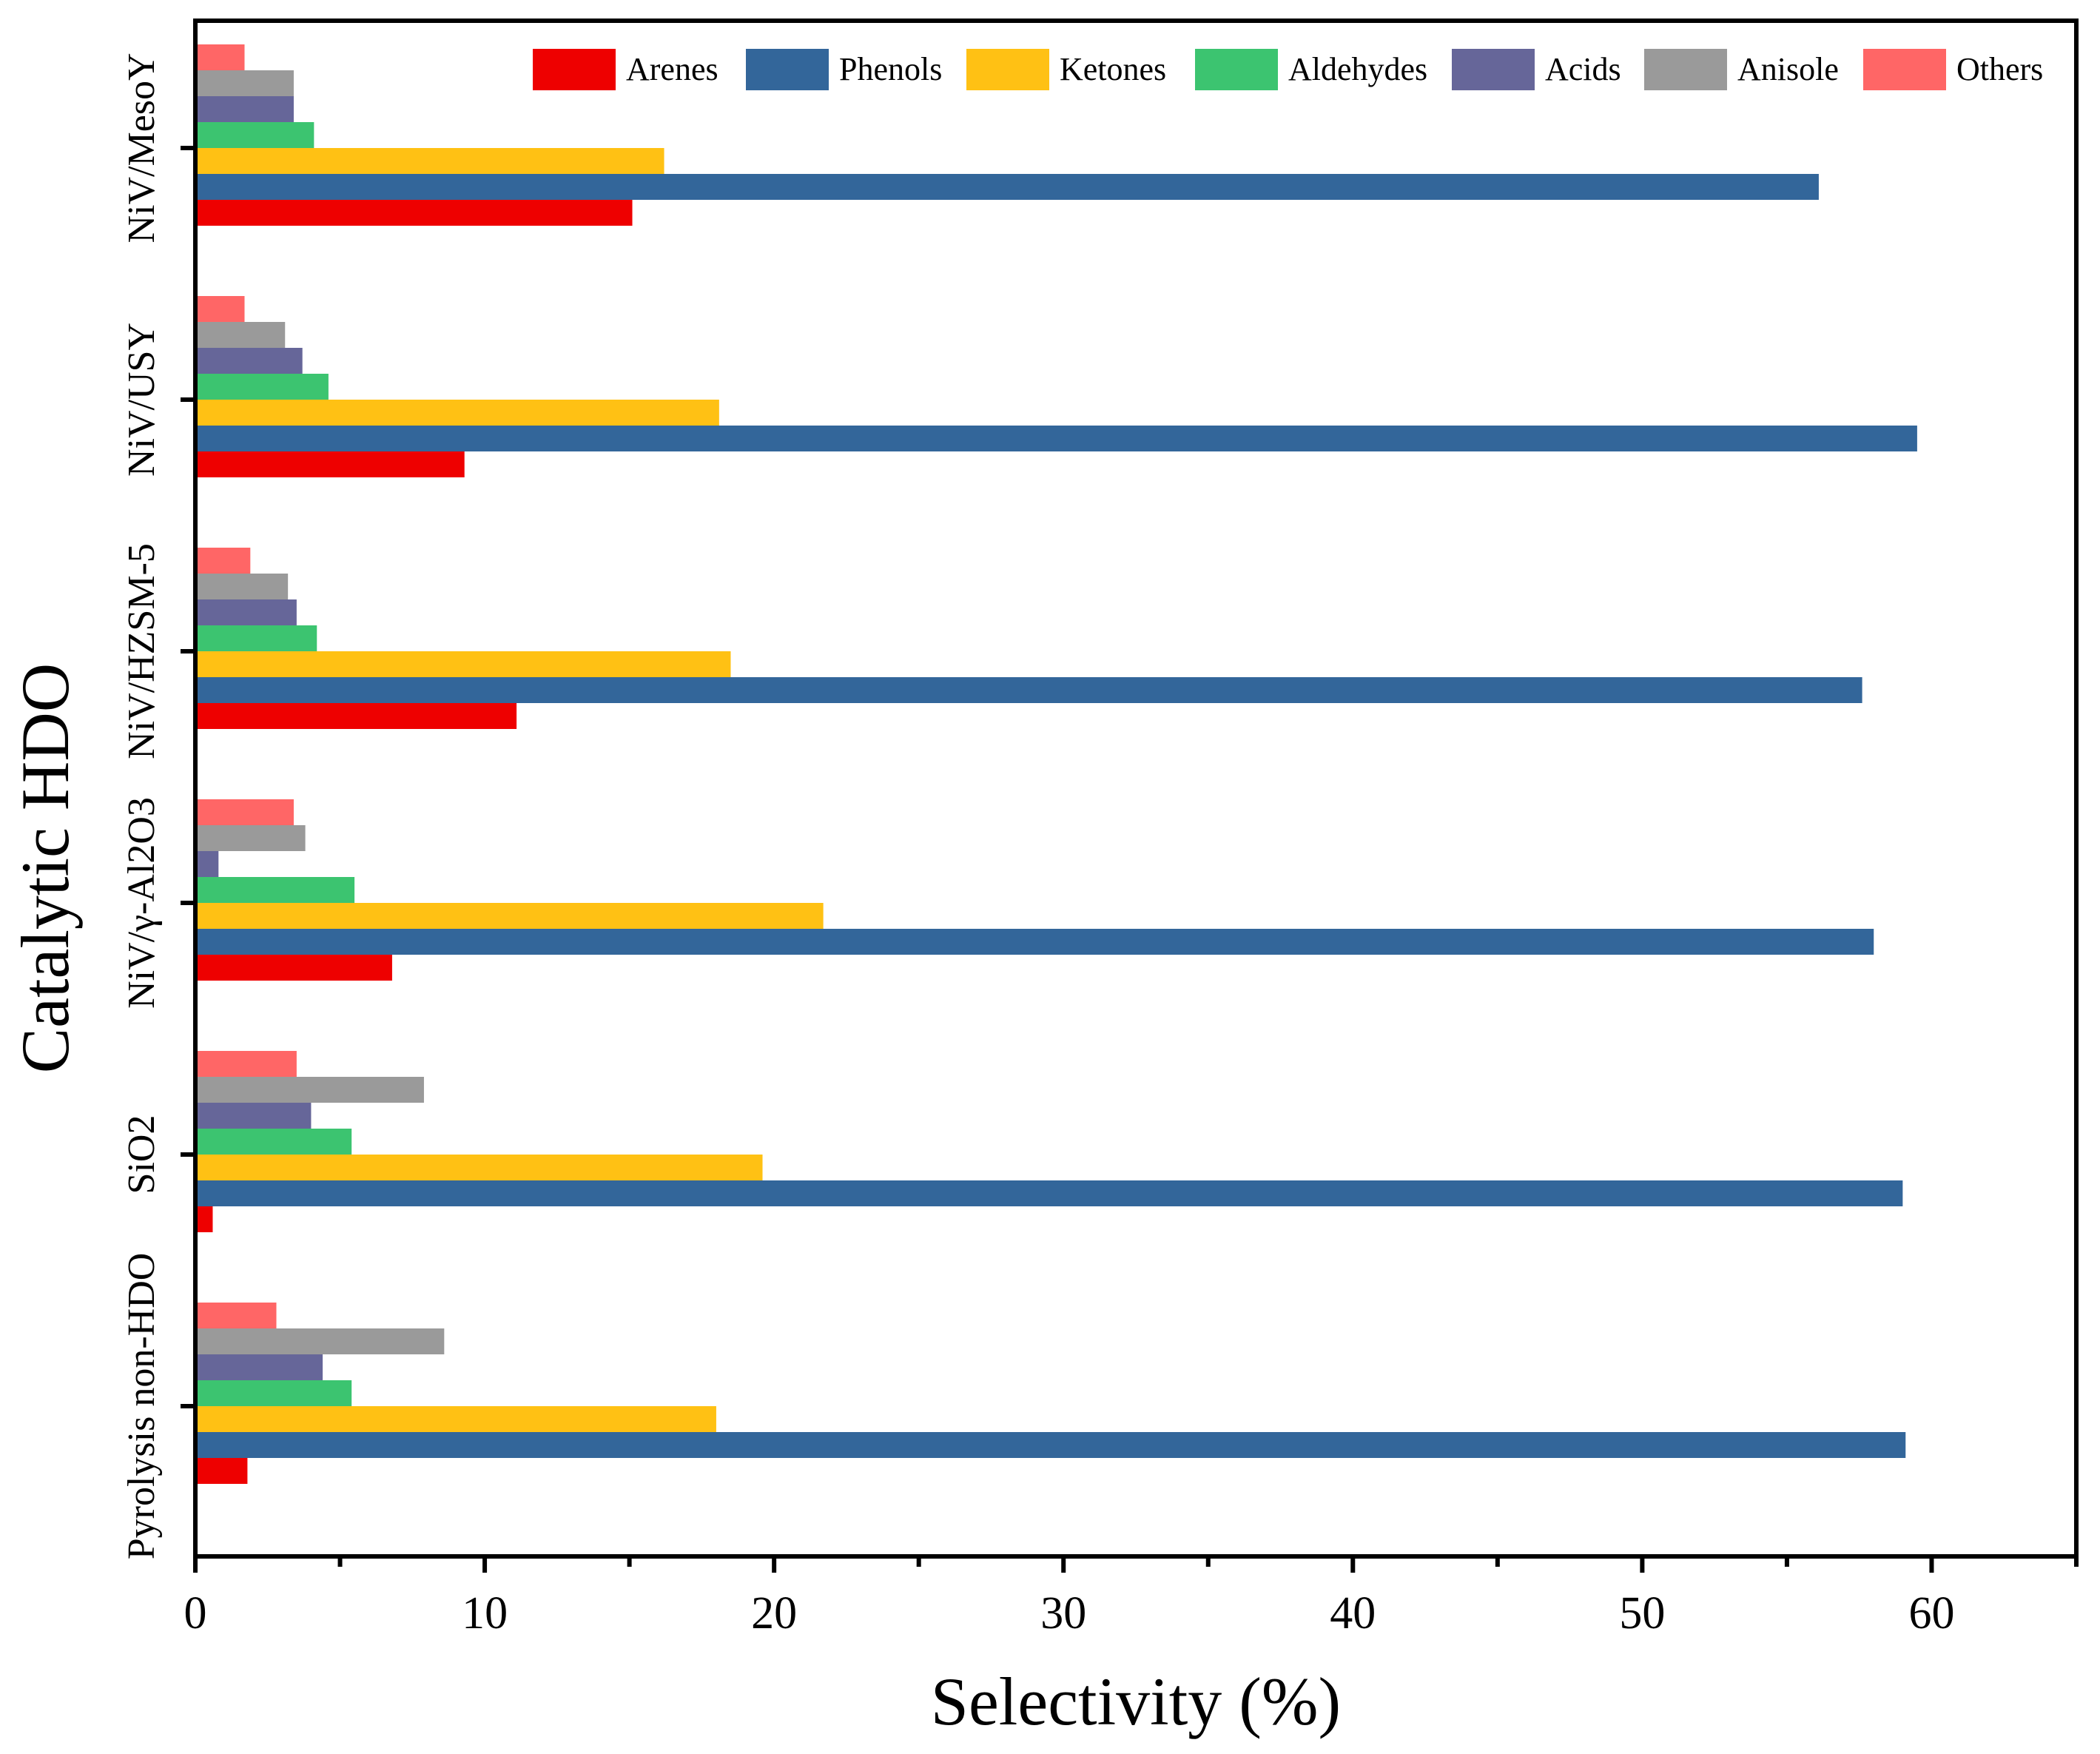 The image size is (2100, 1754). Describe the element at coordinates (142, 903) in the screenshot. I see `y-tick-label: NiV/γ-Al2O3` at that location.